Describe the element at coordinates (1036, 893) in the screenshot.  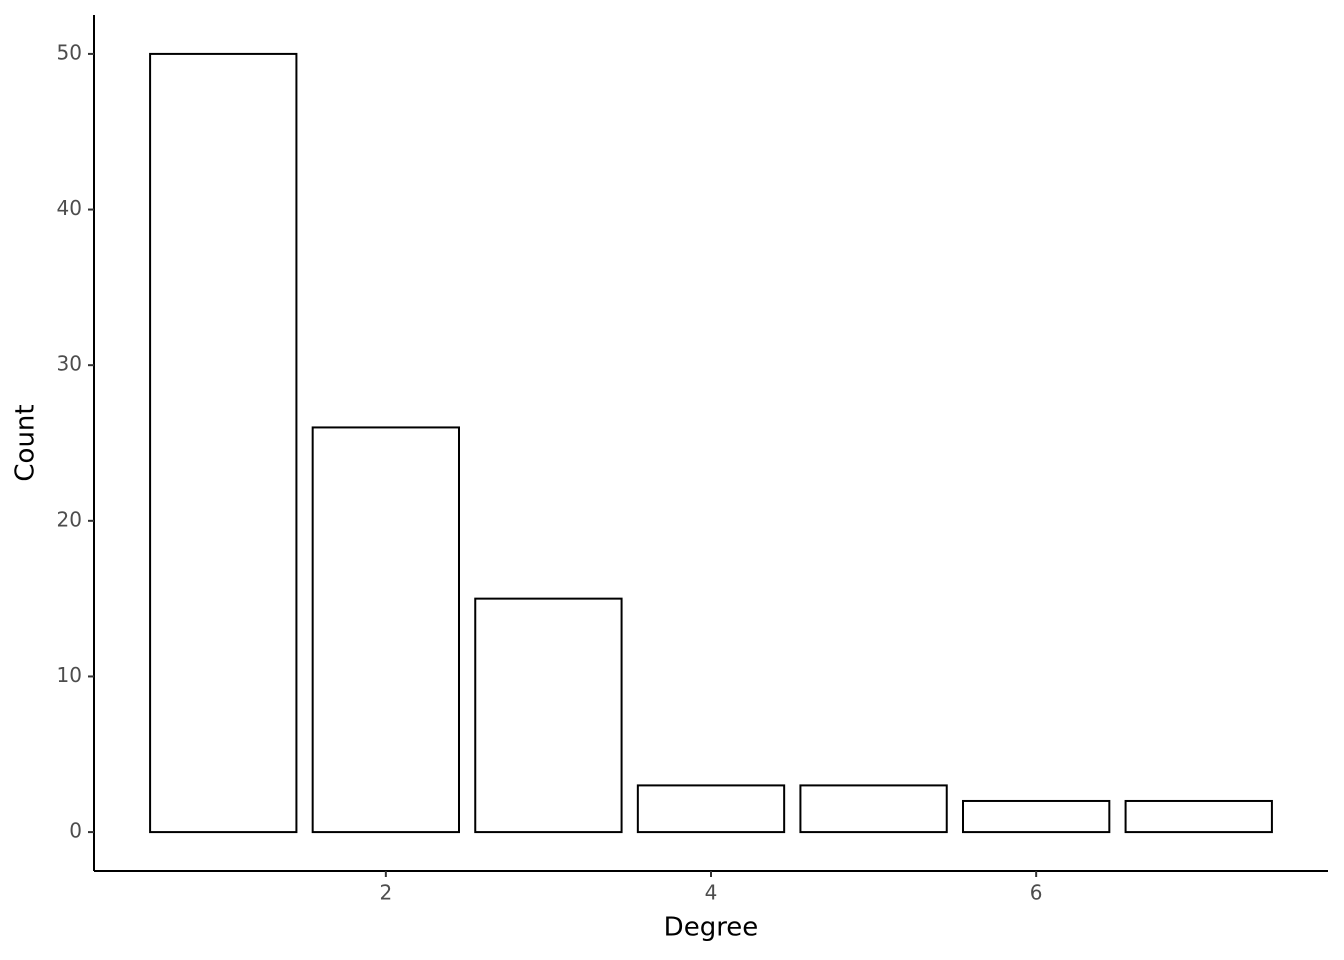
I see `x-tick-label: 6` at that location.